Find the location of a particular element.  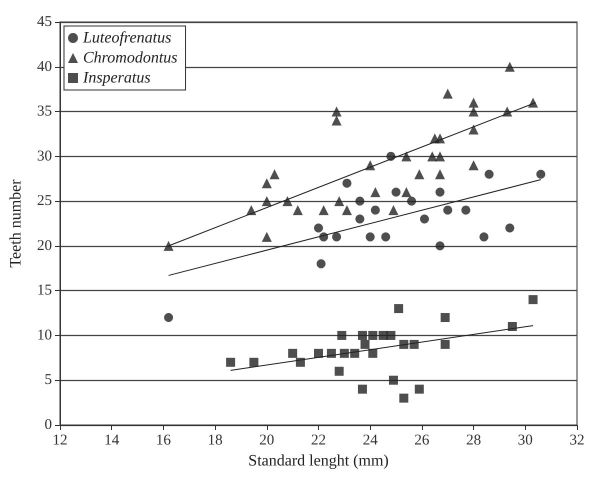

x-tick-label: 14 is located at coordinates (112, 440).